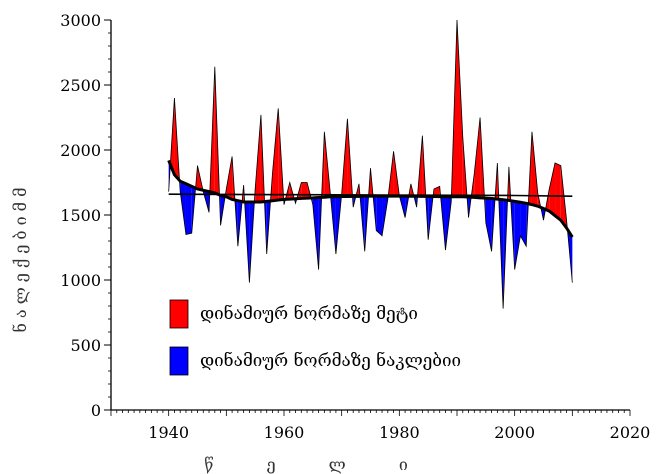 This screenshot has width=658, height=474. Describe the element at coordinates (630, 432) in the screenshot. I see `x-tick-label: 2020` at that location.